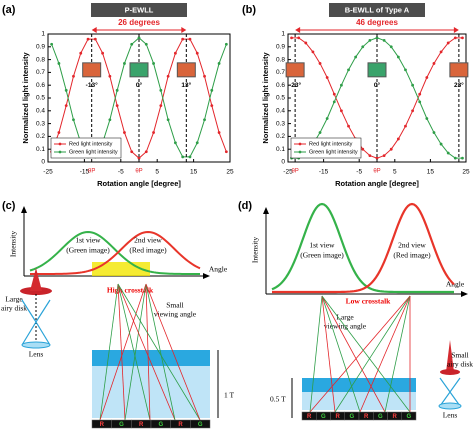  Describe the element at coordinates (14, 308) in the screenshot. I see `airy-label: airy disk` at that location.